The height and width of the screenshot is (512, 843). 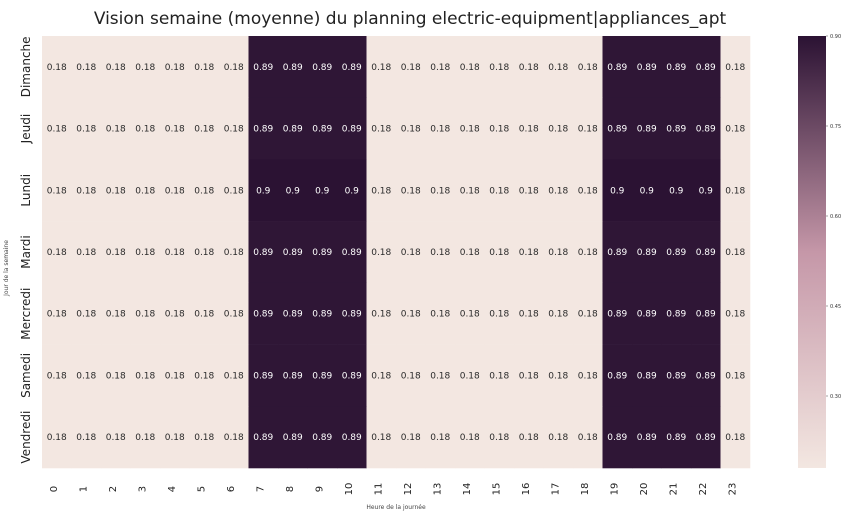 What do you see at coordinates (467, 489) in the screenshot?
I see `x-tick-label: 14` at bounding box center [467, 489].